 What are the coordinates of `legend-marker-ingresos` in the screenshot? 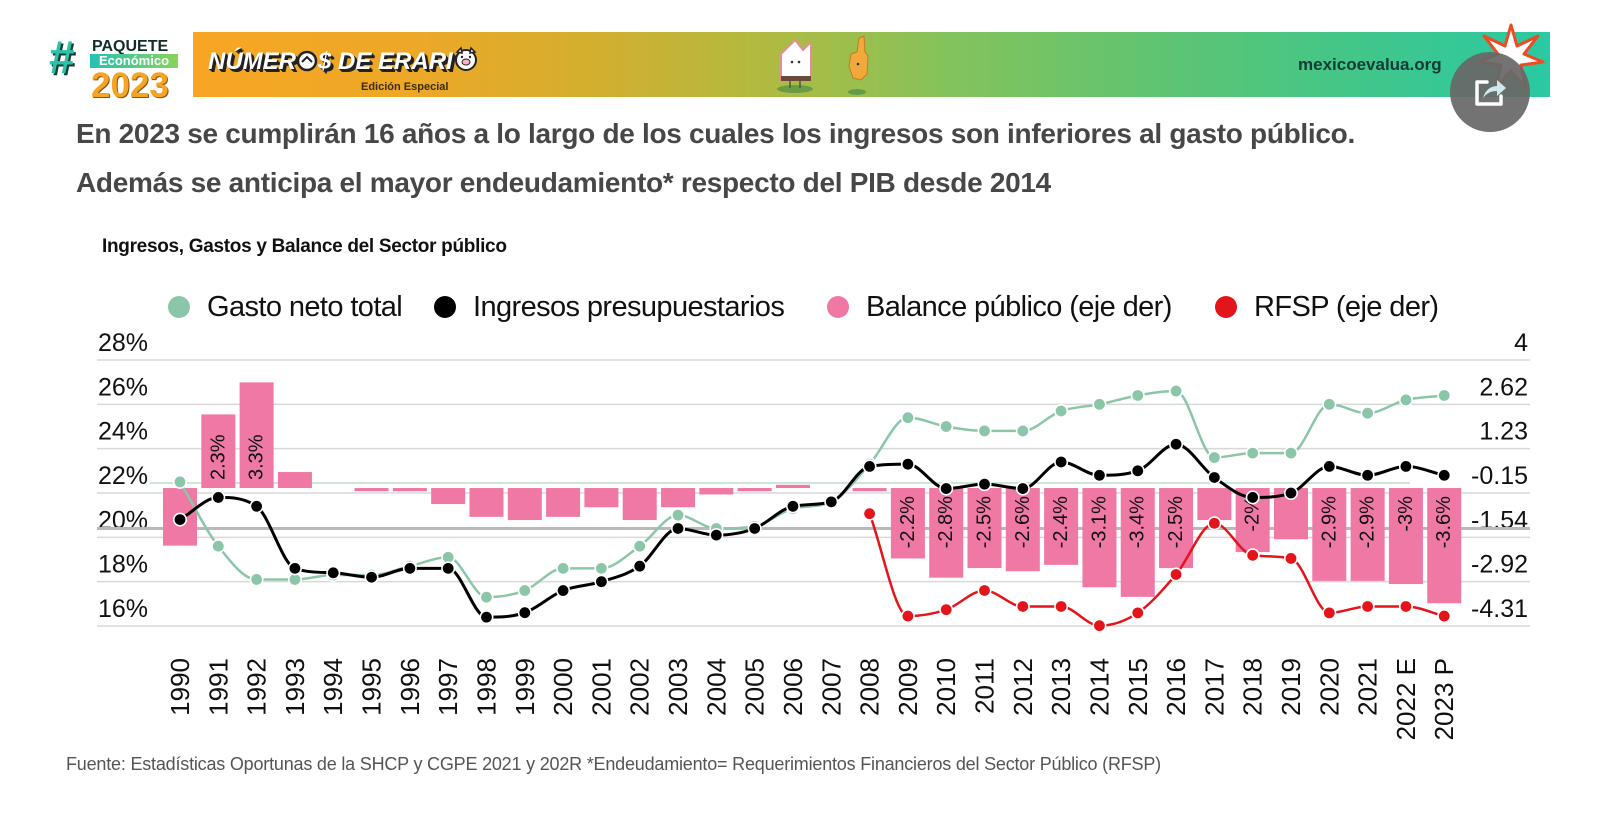 It's located at (445, 307).